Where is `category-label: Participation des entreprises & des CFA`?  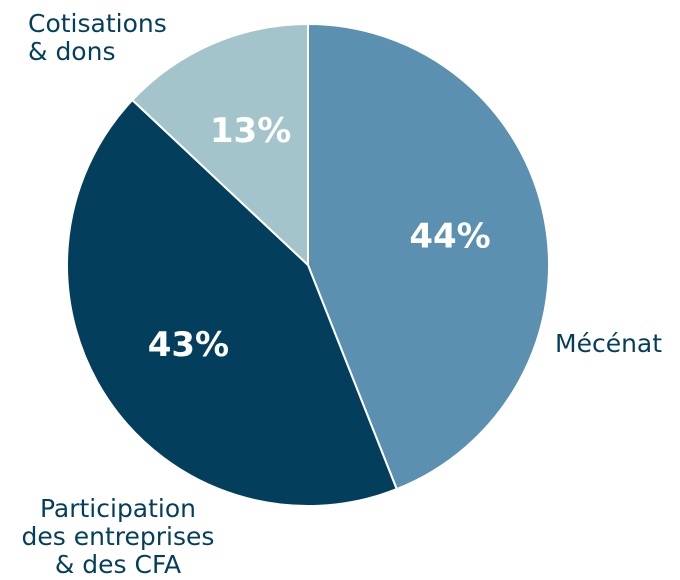
category-label: Participation des entreprises & des CFA is located at coordinates (118, 536).